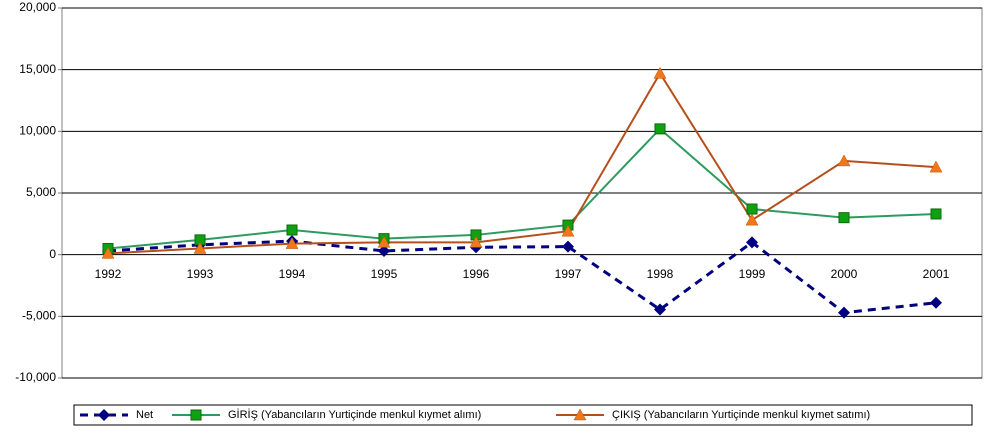 Image resolution: width=990 pixels, height=433 pixels. What do you see at coordinates (844, 274) in the screenshot?
I see `x-tick-label: 2000` at bounding box center [844, 274].